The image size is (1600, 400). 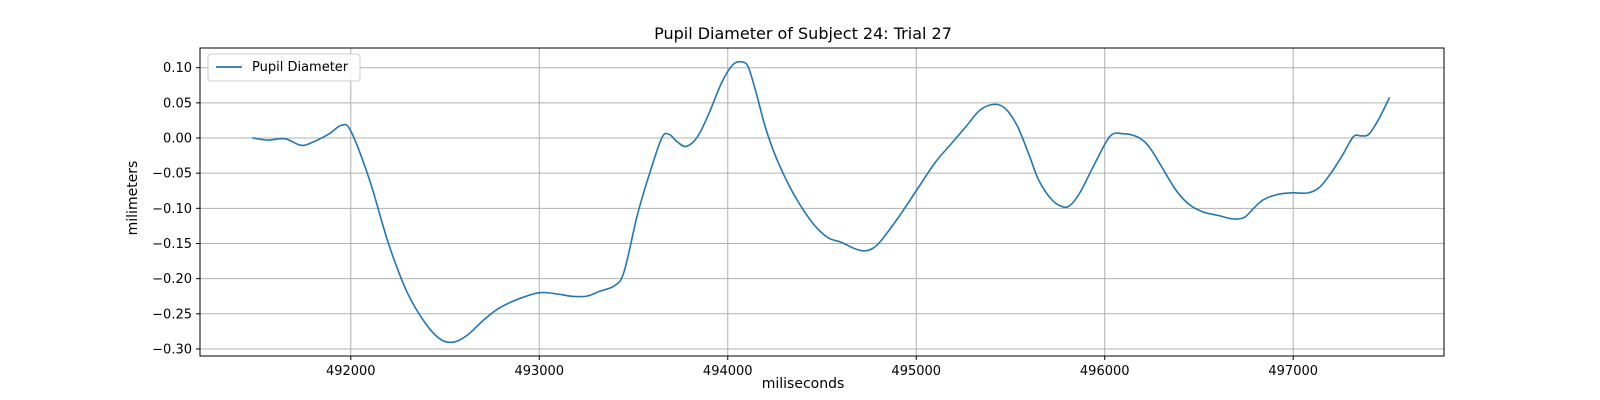 I want to click on legend: Pupil Diameter, so click(x=284, y=67).